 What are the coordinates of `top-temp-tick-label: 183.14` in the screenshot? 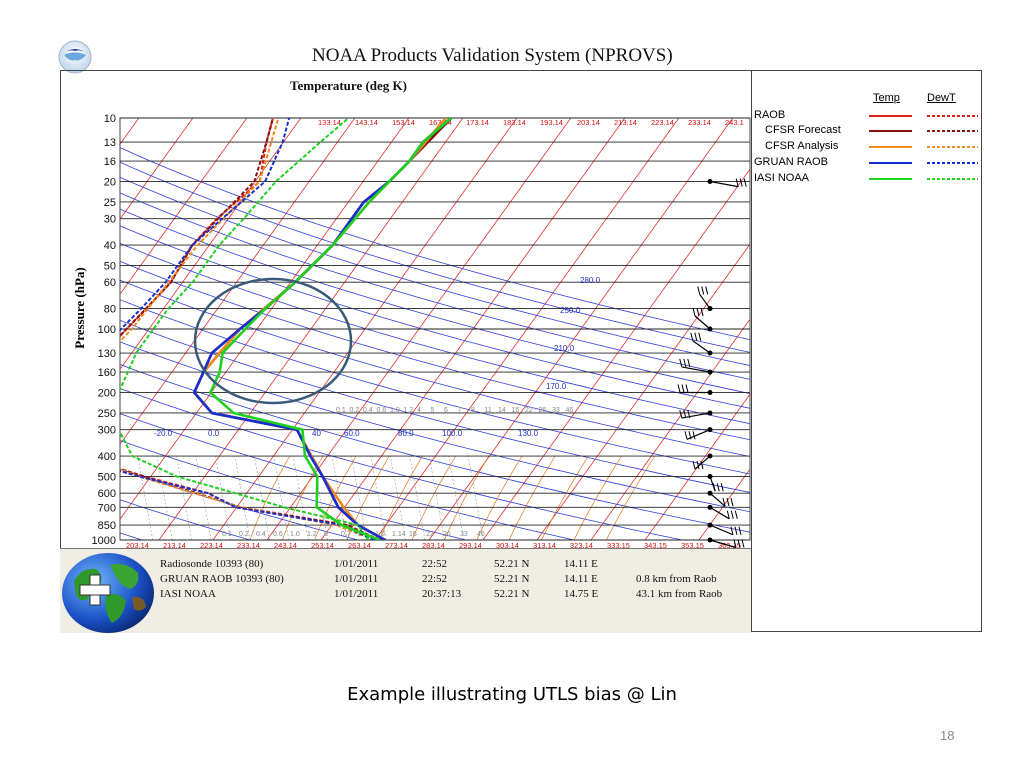 It's located at (514, 122).